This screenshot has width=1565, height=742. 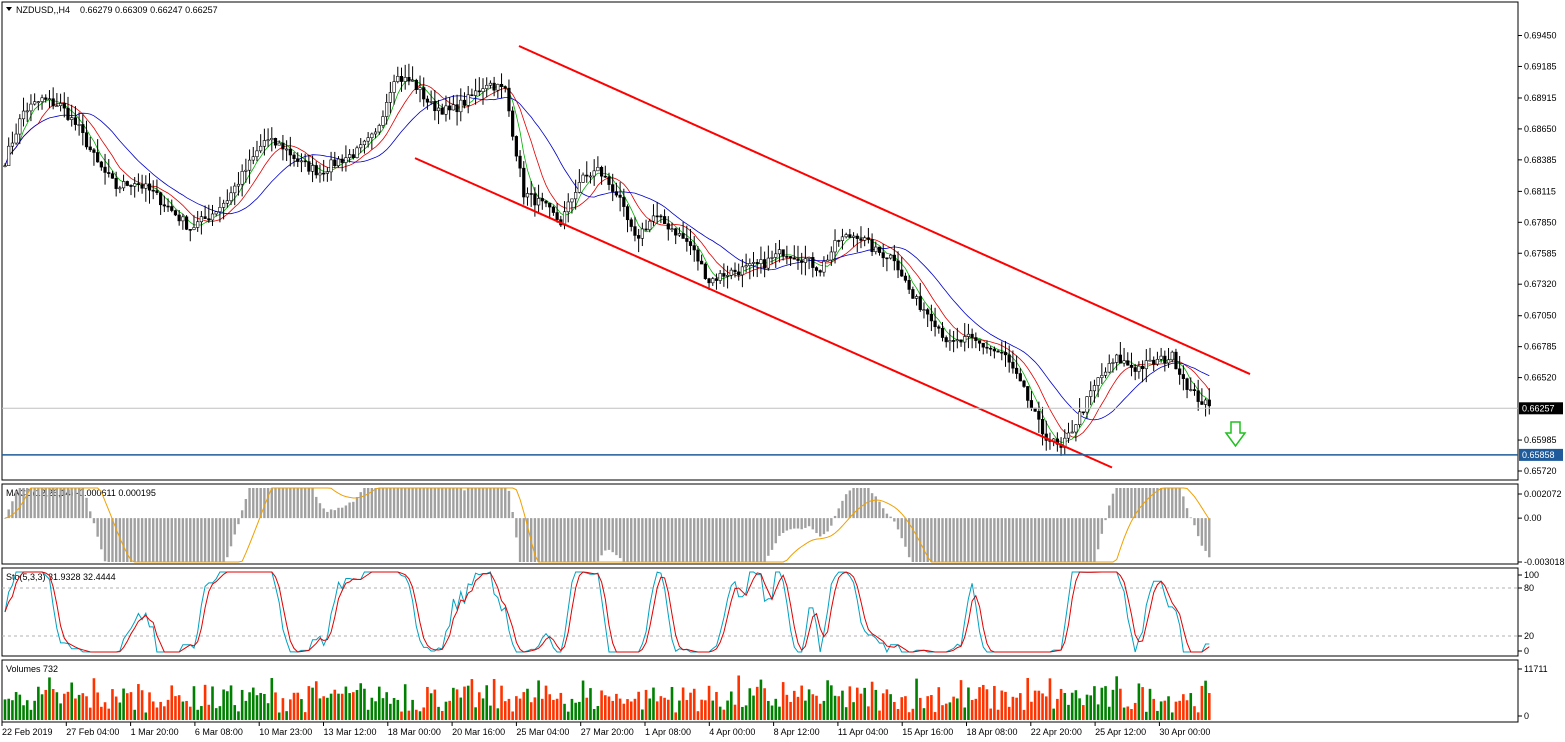 I want to click on price-tick-label: 0.68650, so click(x=1540, y=129).